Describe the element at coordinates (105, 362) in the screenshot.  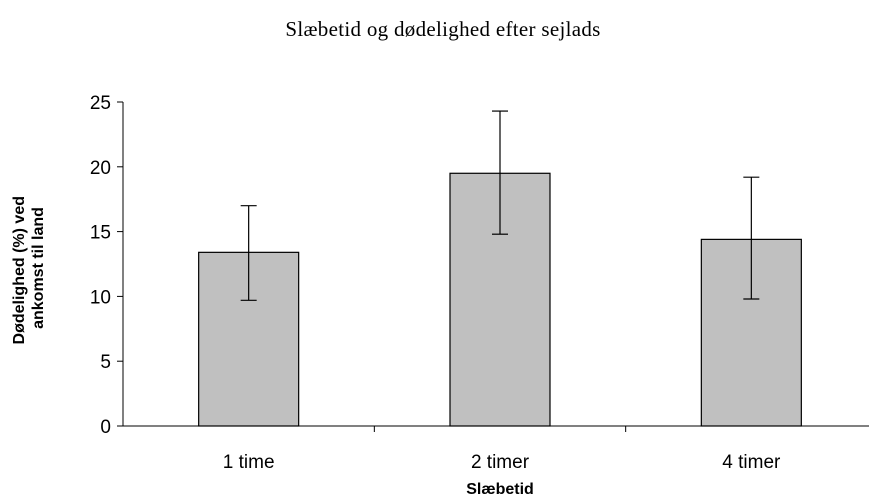
I see `y-tick-label: 5` at that location.